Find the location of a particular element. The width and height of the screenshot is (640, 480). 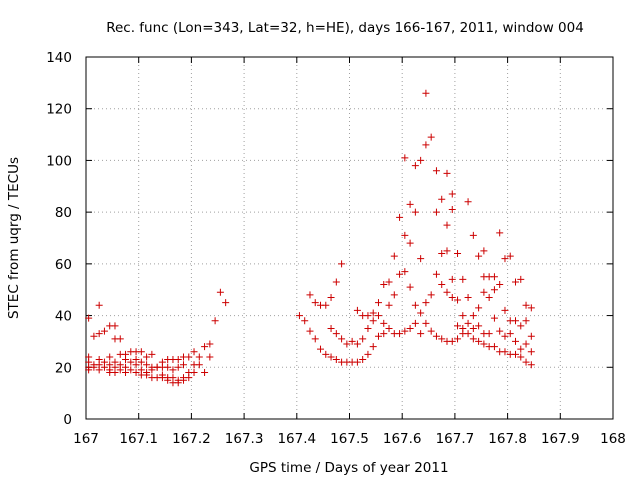

y-tick-label: 0 is located at coordinates (67, 420).